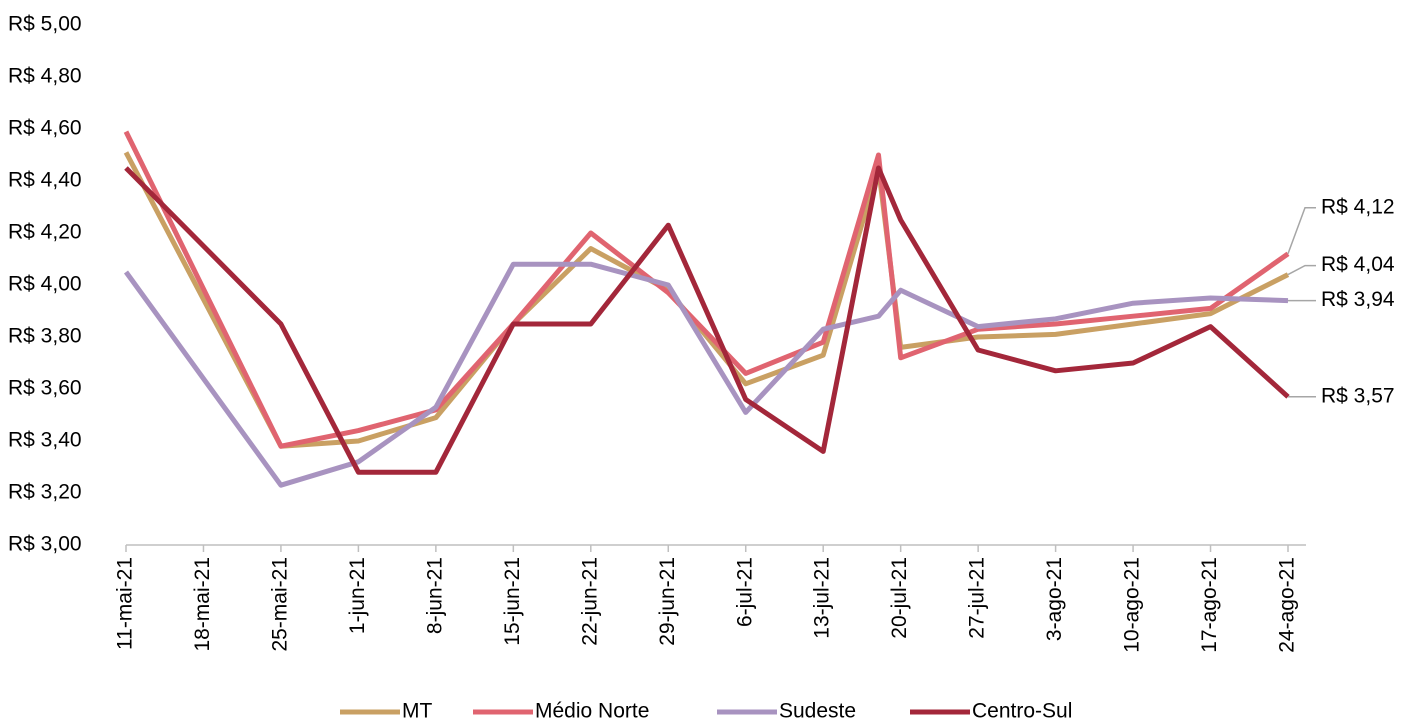  I want to click on x-tick-label: 29-jun-21, so click(667, 601).